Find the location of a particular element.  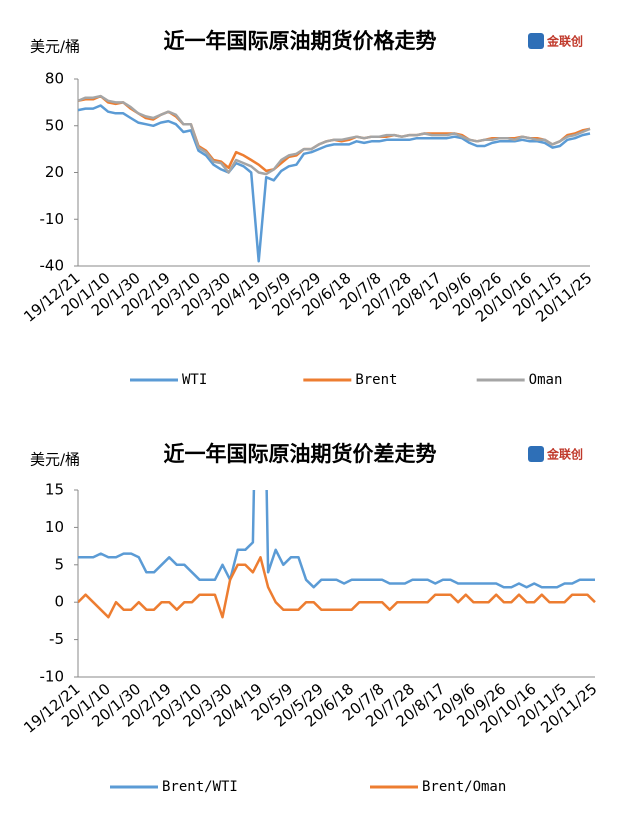

y-tick-label: 5 is located at coordinates (59, 564).